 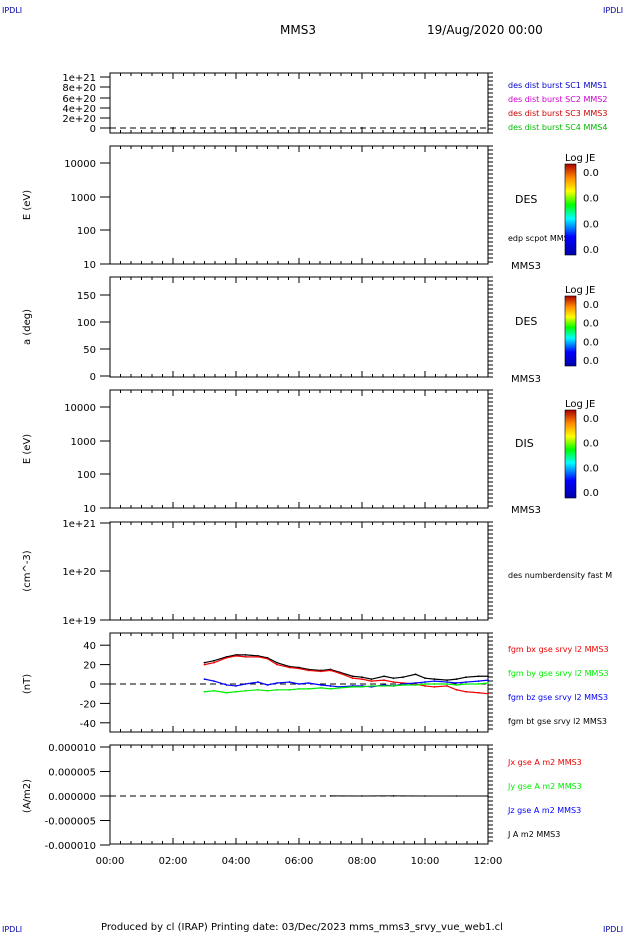 What do you see at coordinates (425, 861) in the screenshot?
I see `time-tick-label: 10:00` at bounding box center [425, 861].